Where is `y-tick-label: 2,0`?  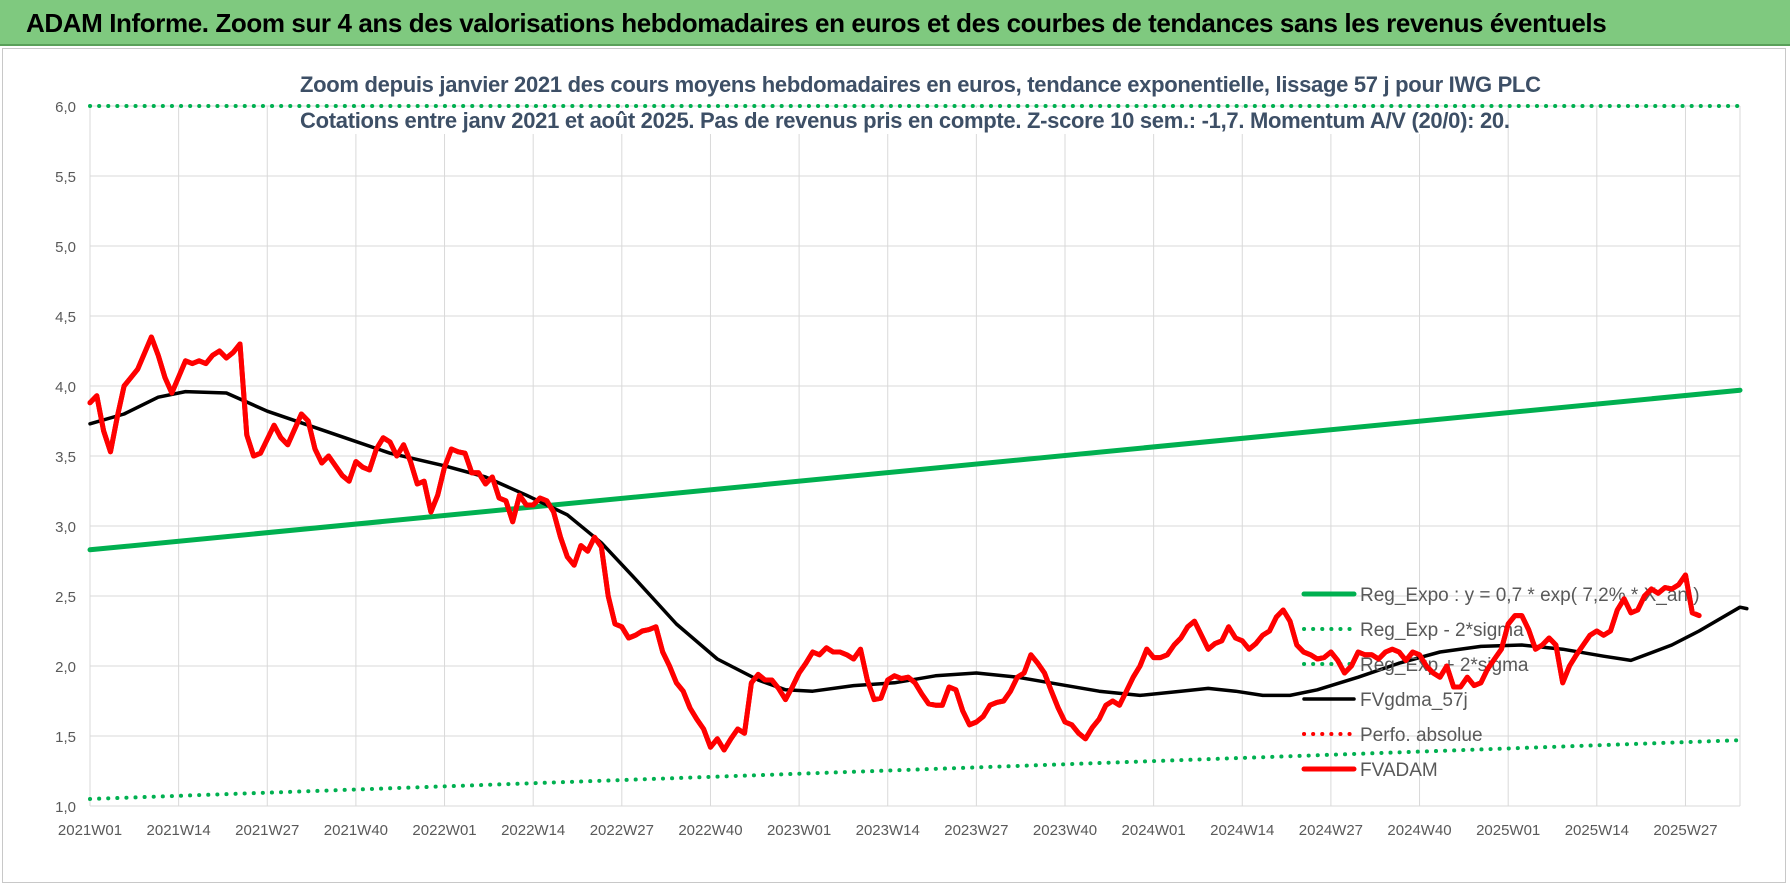
y-tick-label: 2,0 is located at coordinates (65, 667).